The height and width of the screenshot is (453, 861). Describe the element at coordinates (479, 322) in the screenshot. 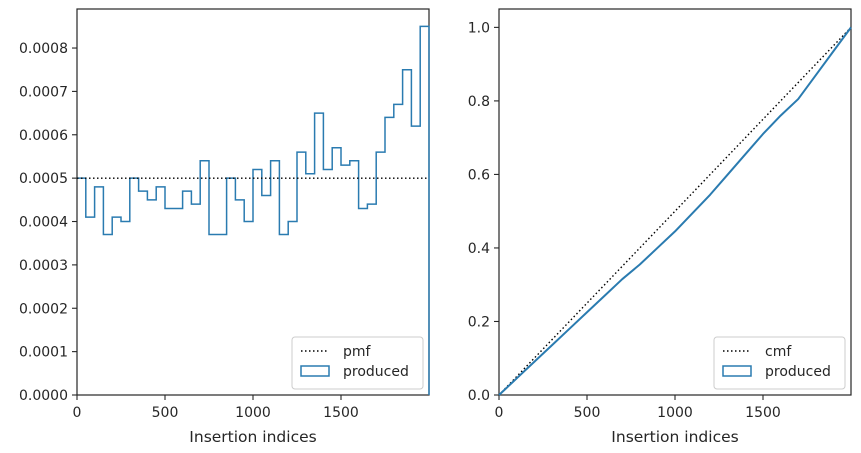

I see `y-tick-label: 0.2` at that location.